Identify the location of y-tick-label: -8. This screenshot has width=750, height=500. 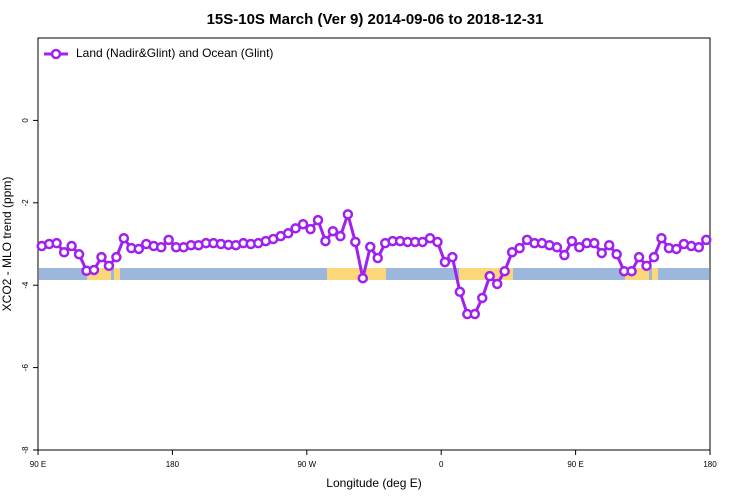
(25, 450).